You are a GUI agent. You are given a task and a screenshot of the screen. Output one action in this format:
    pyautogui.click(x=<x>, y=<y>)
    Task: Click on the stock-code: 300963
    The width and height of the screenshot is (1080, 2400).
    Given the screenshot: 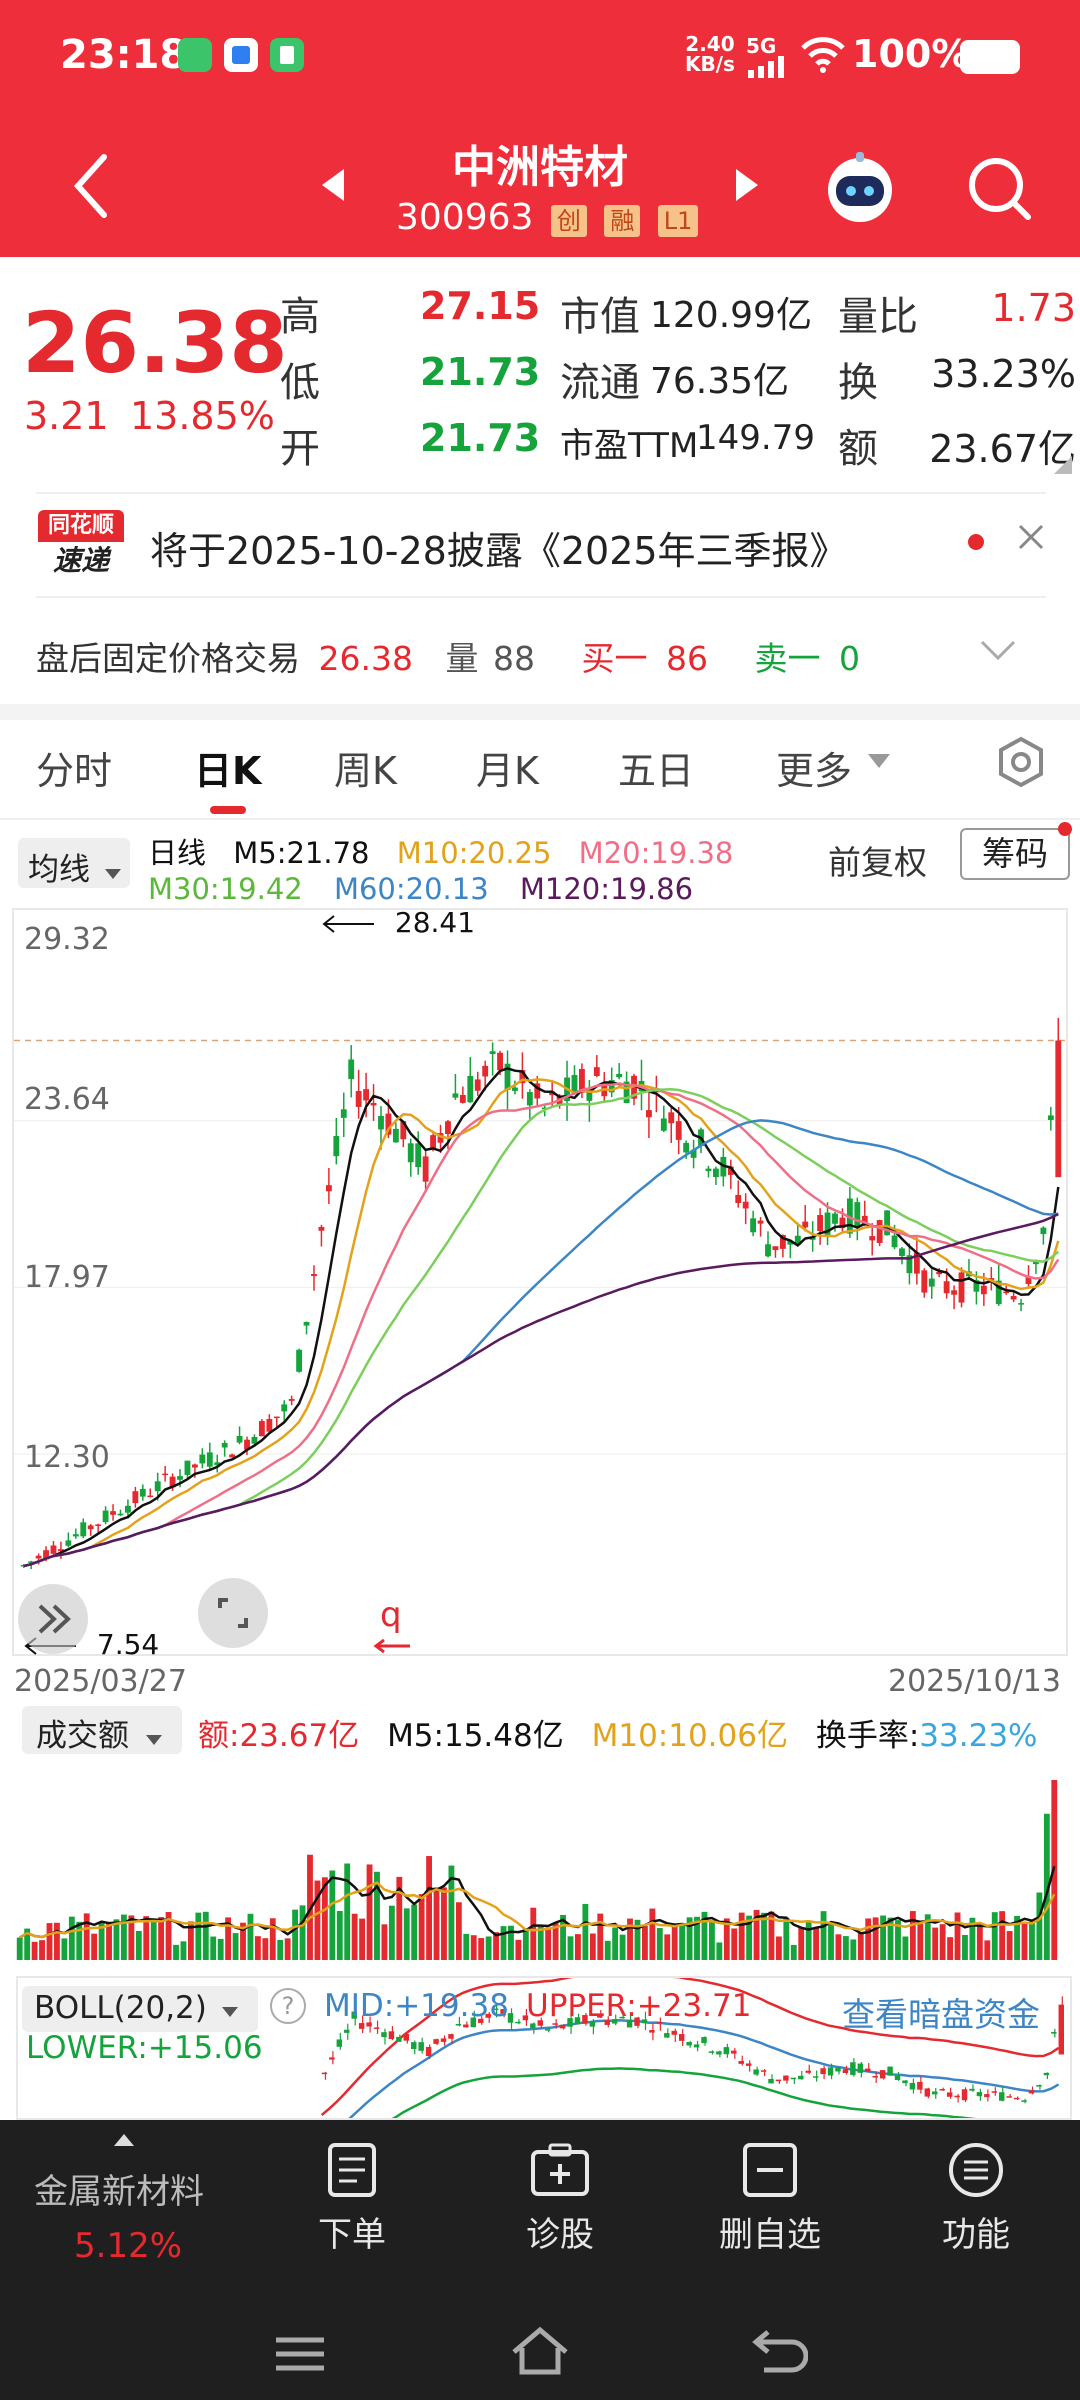 What is the action you would take?
    pyautogui.click(x=465, y=217)
    